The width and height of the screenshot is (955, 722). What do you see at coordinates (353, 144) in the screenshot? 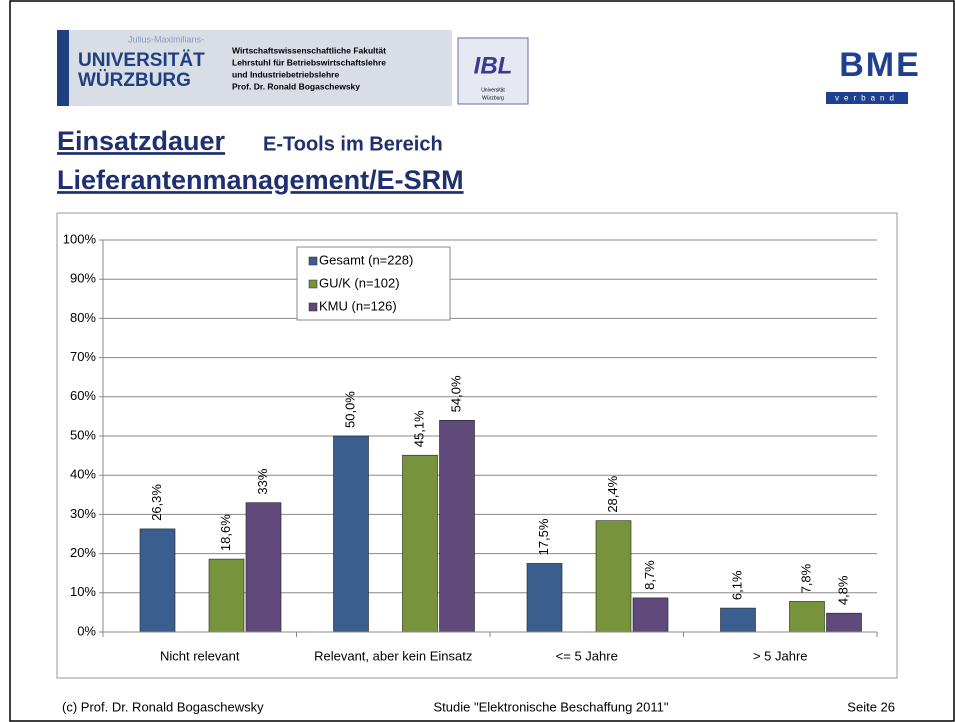
I see `title-part2: E-Tools im Bereich` at bounding box center [353, 144].